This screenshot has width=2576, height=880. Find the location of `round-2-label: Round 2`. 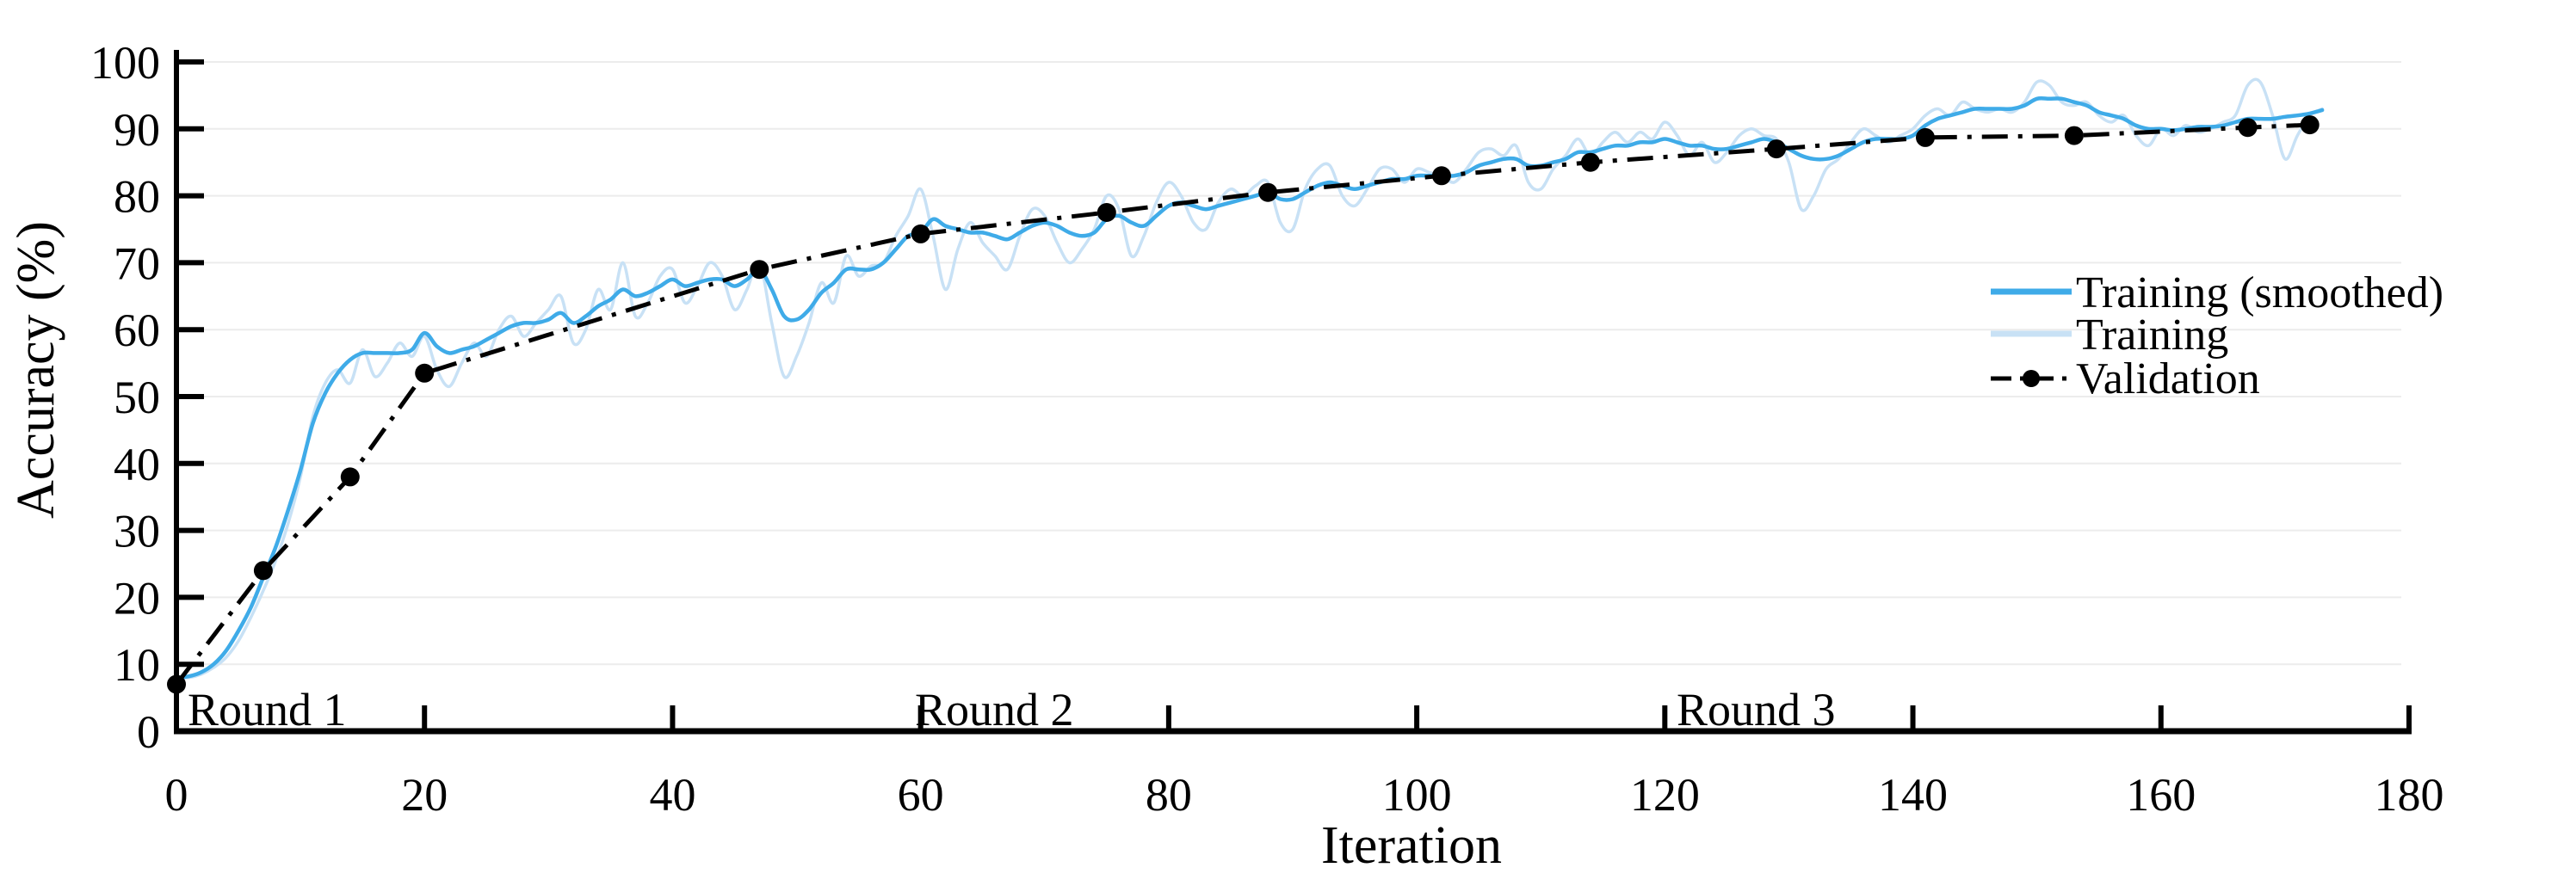

round-2-label: Round 2 is located at coordinates (994, 709).